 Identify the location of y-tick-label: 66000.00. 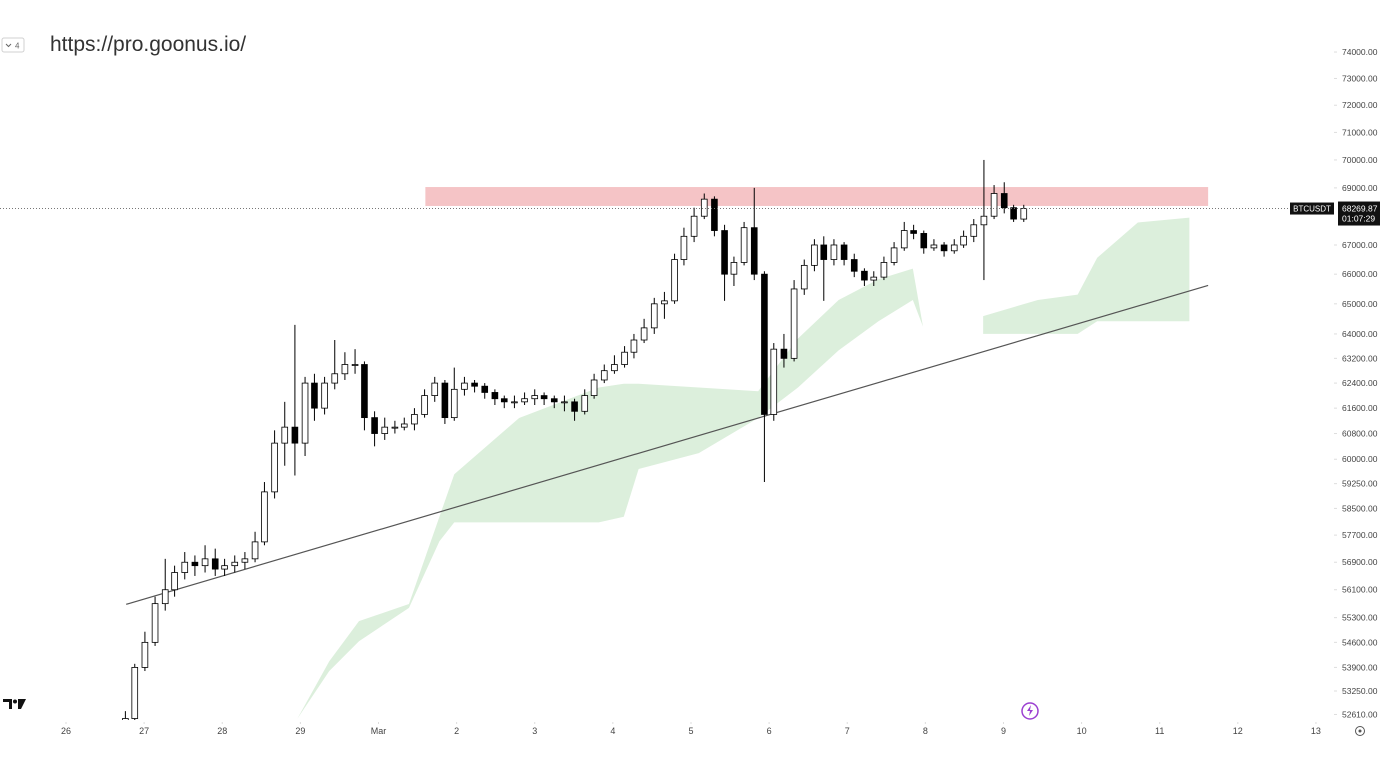
(1360, 274).